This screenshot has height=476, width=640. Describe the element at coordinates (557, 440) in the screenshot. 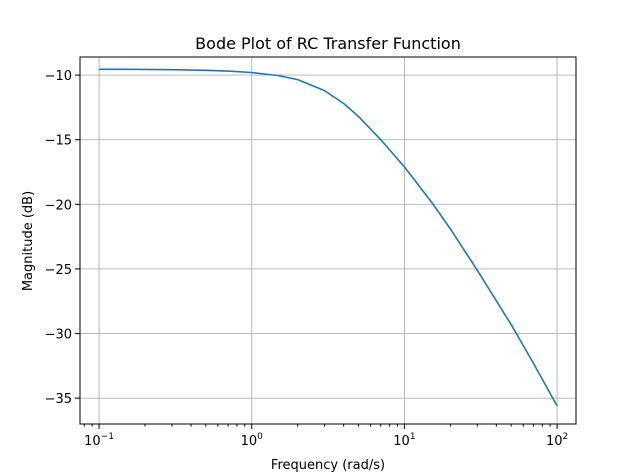

I see `x-tick-label: 10²` at that location.